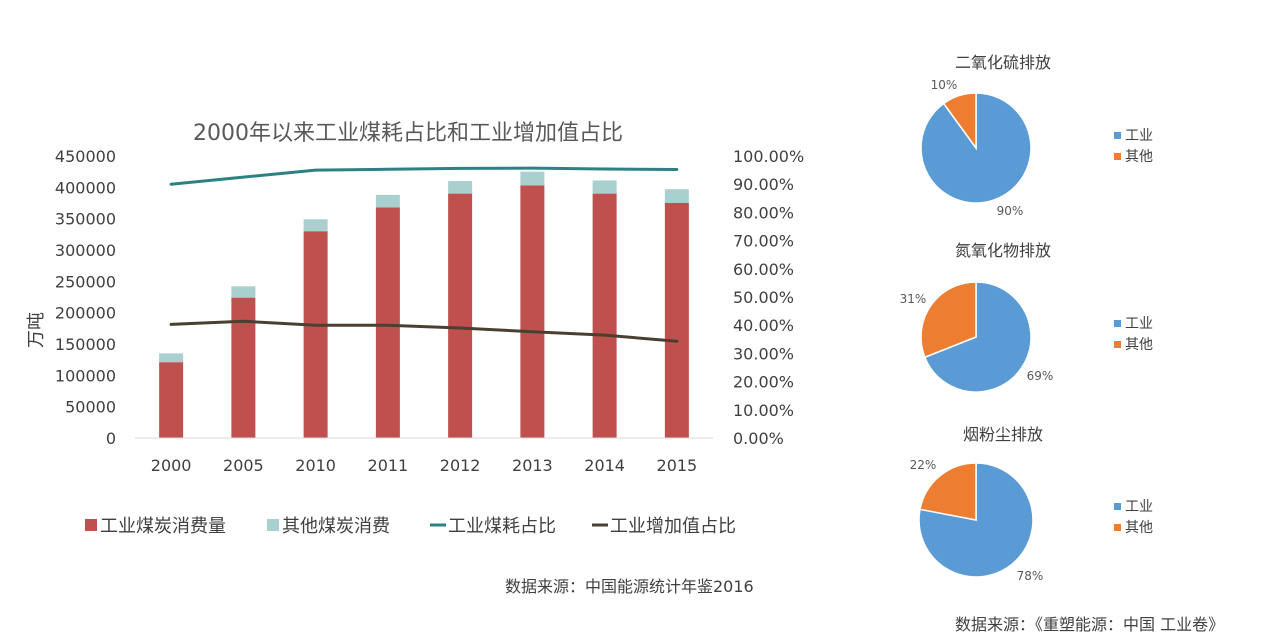  Describe the element at coordinates (315, 465) in the screenshot. I see `x-tick-label: 2010` at that location.